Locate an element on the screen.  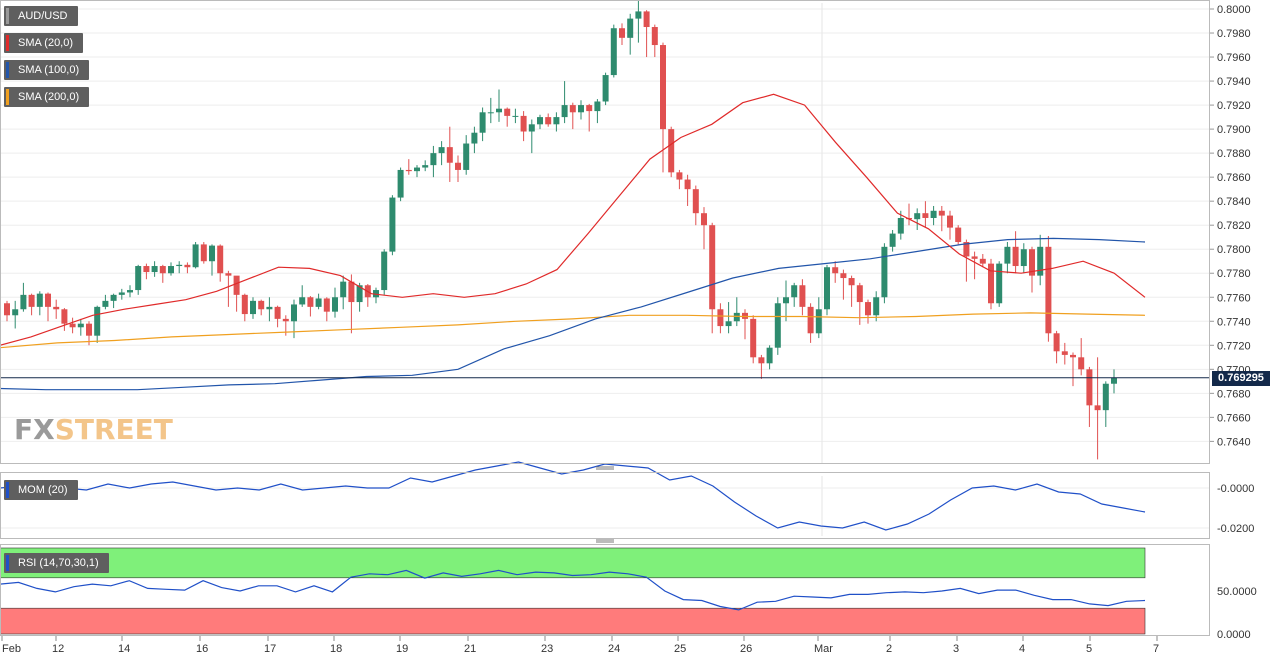
legend-mom: MOM (20) is located at coordinates (41, 490).